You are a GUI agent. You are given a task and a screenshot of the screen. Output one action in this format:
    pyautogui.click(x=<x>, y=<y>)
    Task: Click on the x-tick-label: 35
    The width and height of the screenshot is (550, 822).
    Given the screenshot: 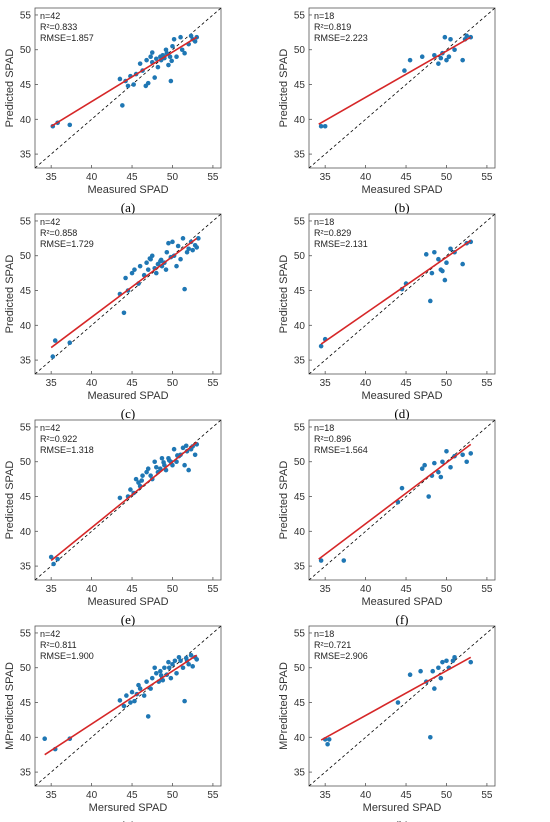 What is the action you would take?
    pyautogui.click(x=326, y=177)
    